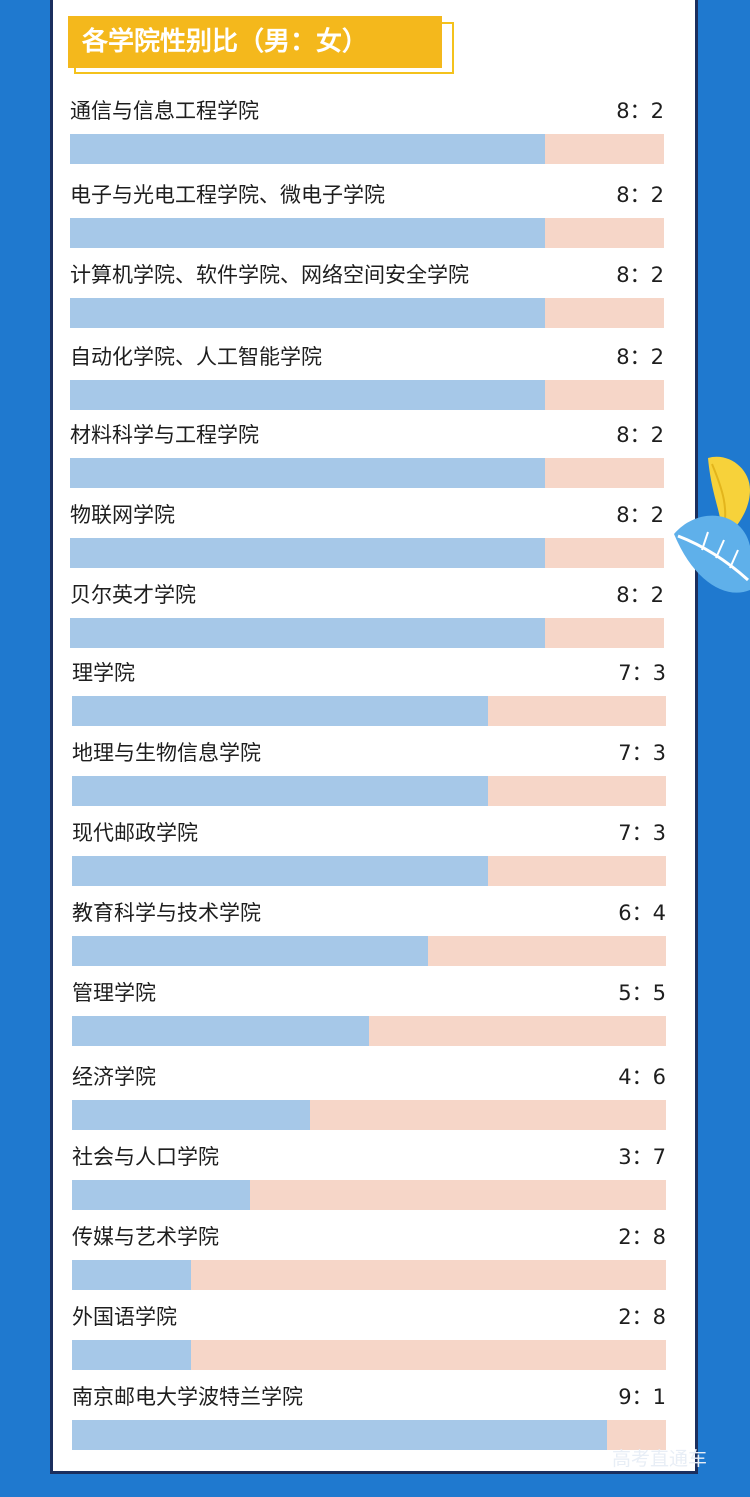  What do you see at coordinates (145, 1157) in the screenshot?
I see `college-label: 社会与人口学院` at bounding box center [145, 1157].